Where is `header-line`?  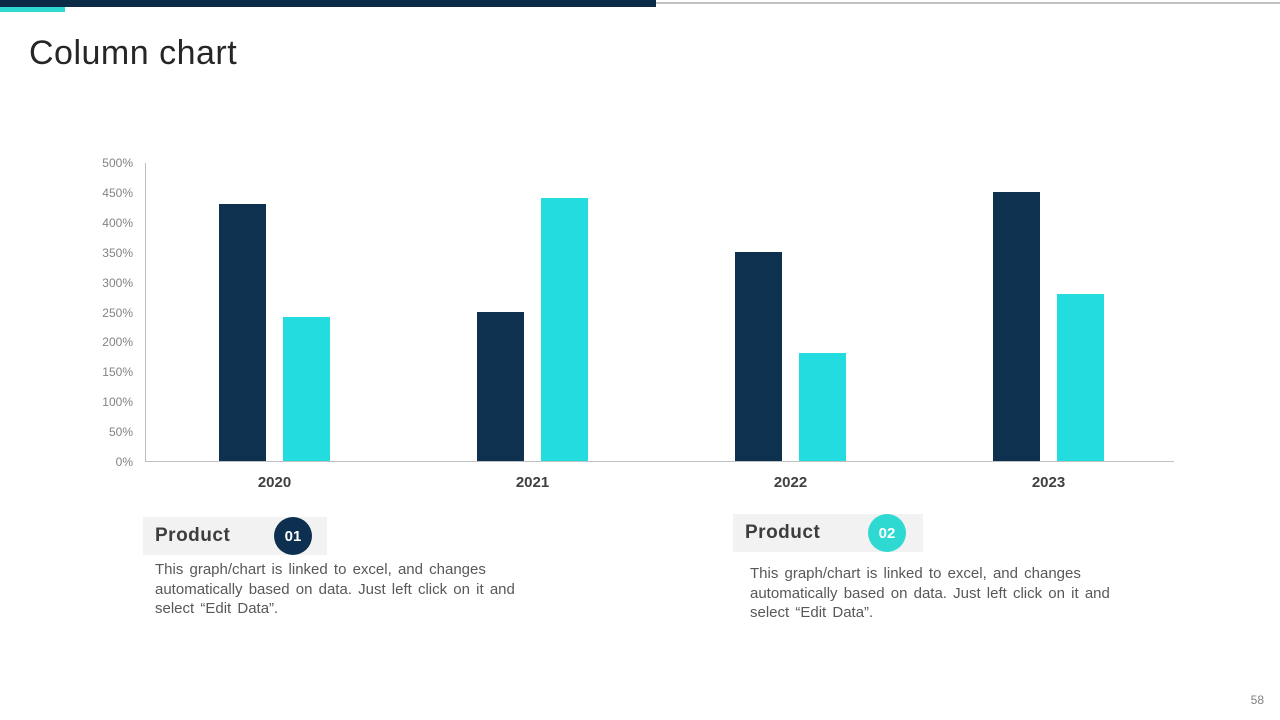 header-line is located at coordinates (968, 3).